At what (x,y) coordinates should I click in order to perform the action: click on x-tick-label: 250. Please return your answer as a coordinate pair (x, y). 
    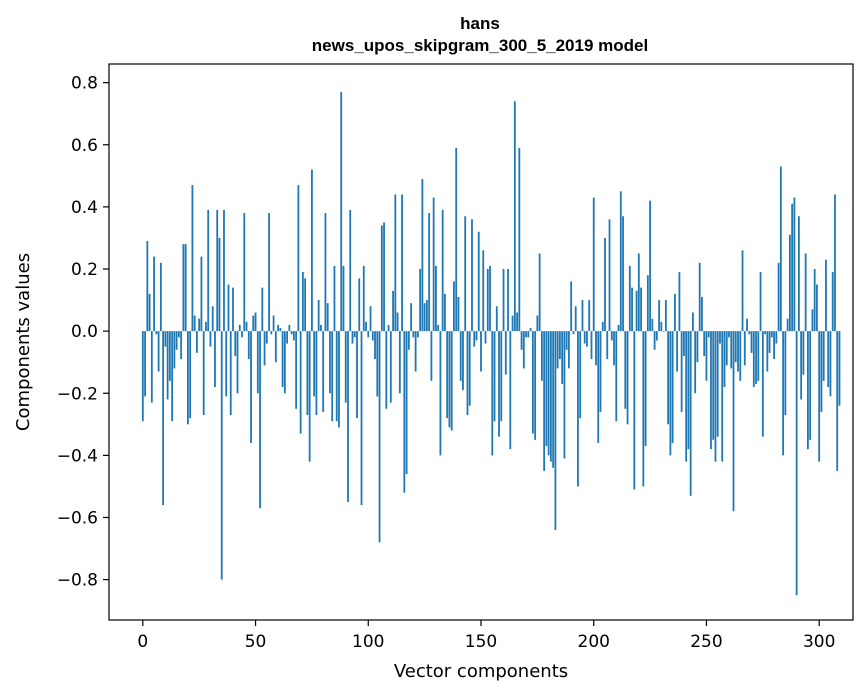
    Looking at the image, I should click on (706, 642).